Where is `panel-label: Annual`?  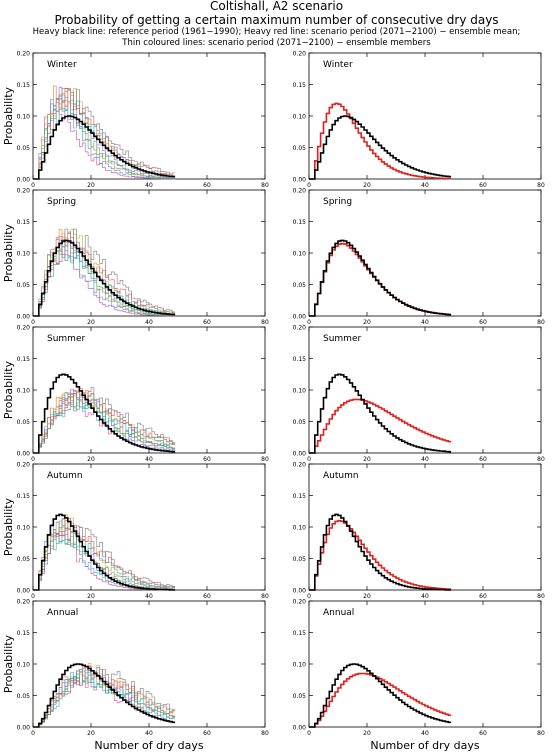
panel-label: Annual is located at coordinates (338, 613).